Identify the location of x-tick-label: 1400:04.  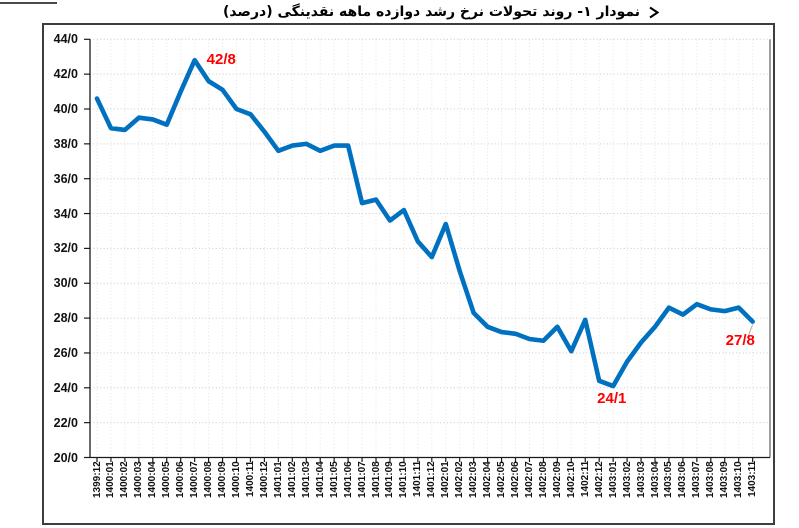
(153, 479).